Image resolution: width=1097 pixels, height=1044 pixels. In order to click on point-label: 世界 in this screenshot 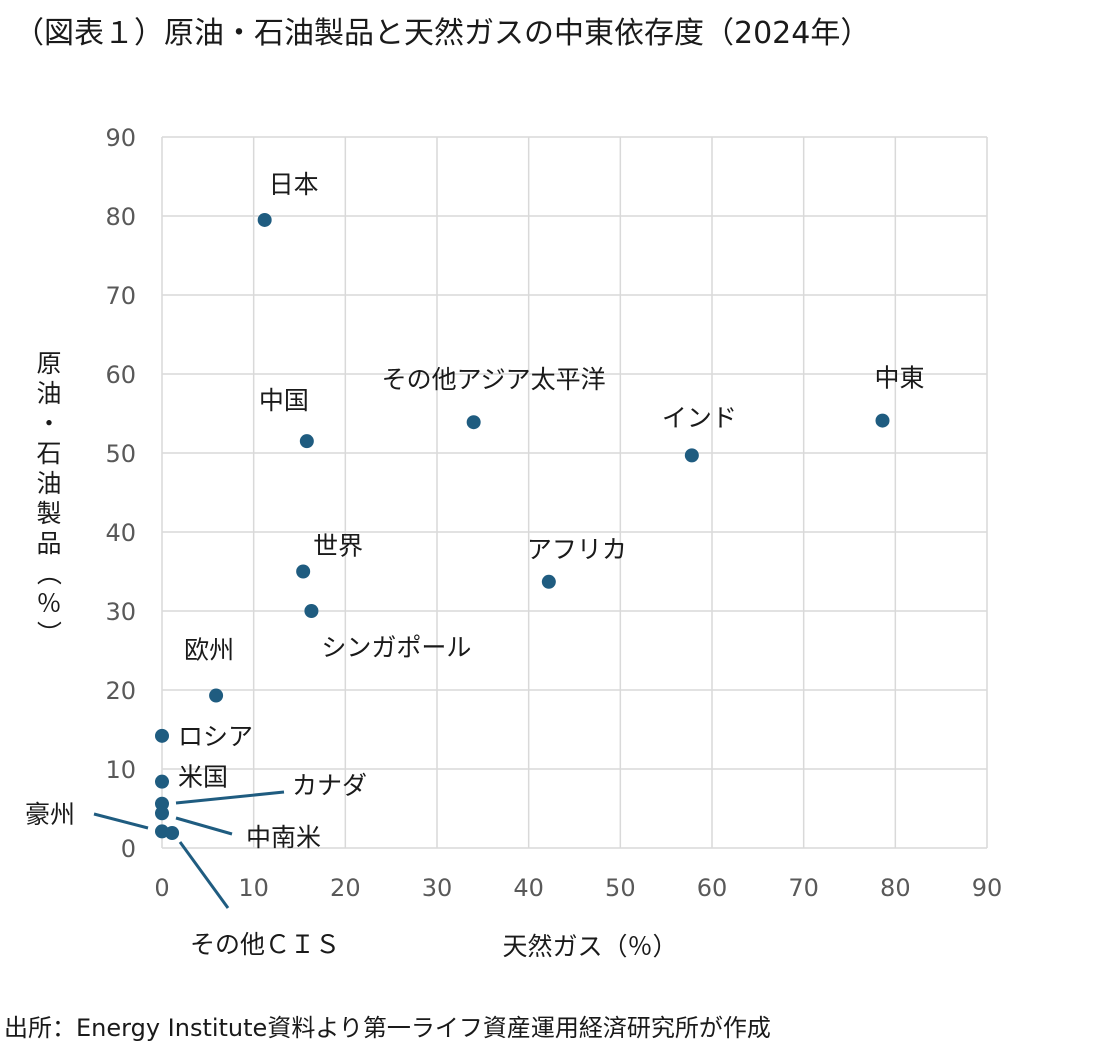, I will do `click(338, 546)`.